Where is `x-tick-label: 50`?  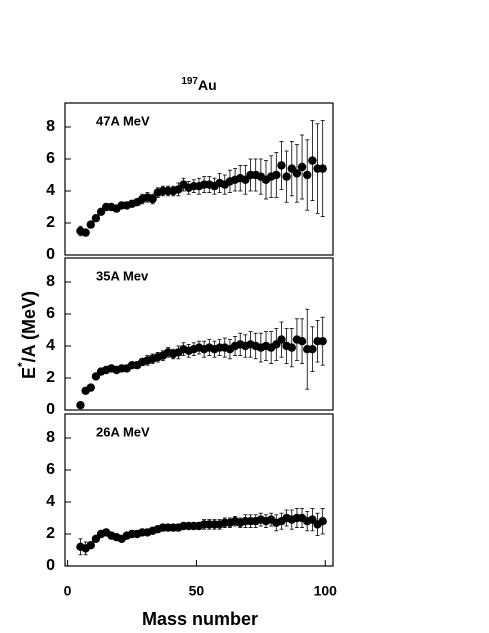 x-tick-label: 50 is located at coordinates (197, 591).